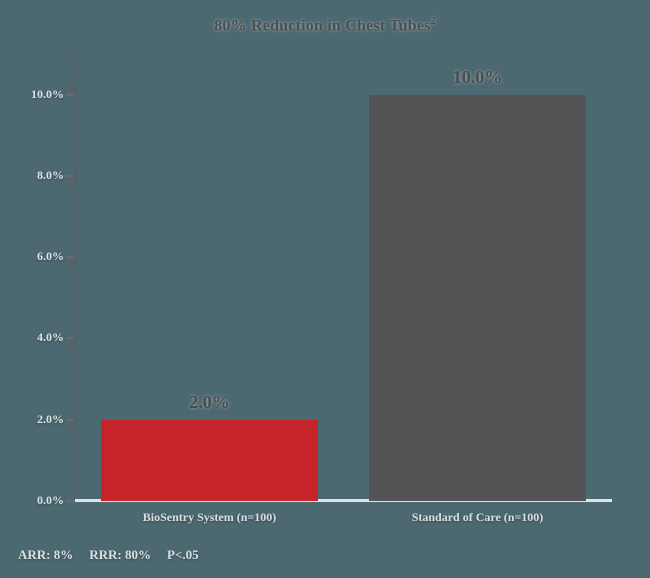 The width and height of the screenshot is (650, 578). I want to click on y-tick-label: 4.0%, so click(50, 337).